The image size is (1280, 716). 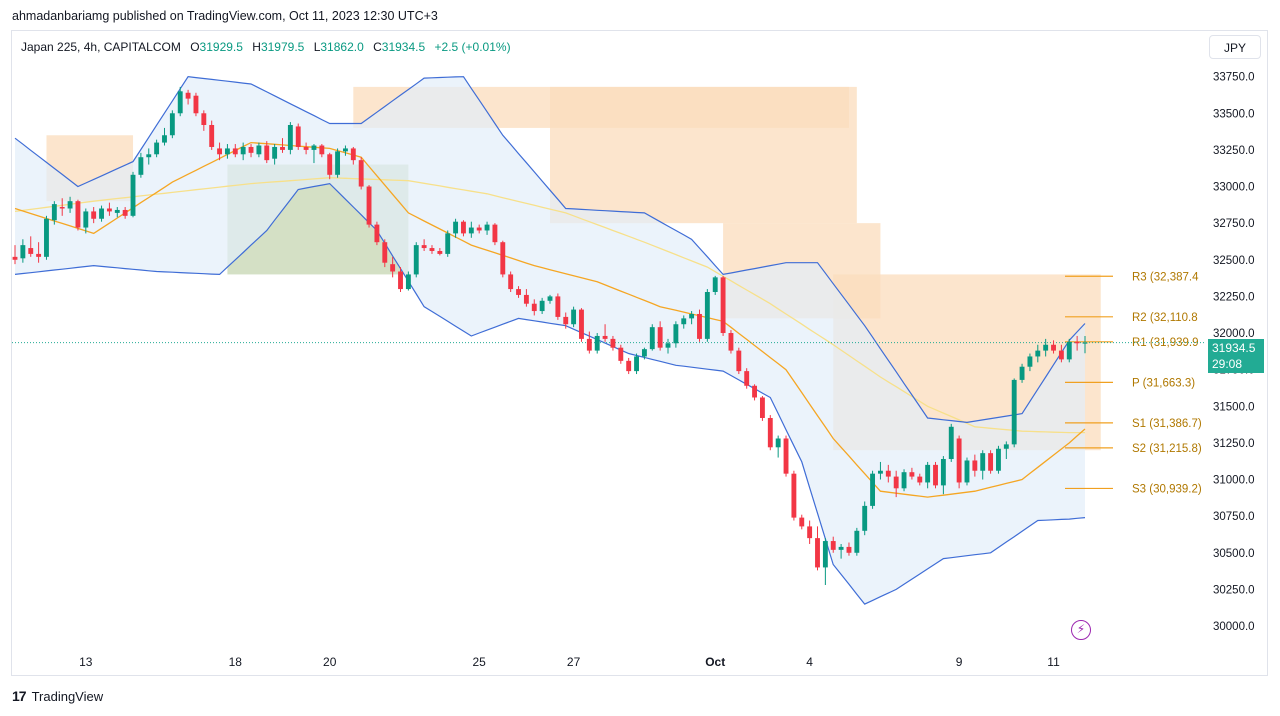 I want to click on open-label: O, so click(x=195, y=47).